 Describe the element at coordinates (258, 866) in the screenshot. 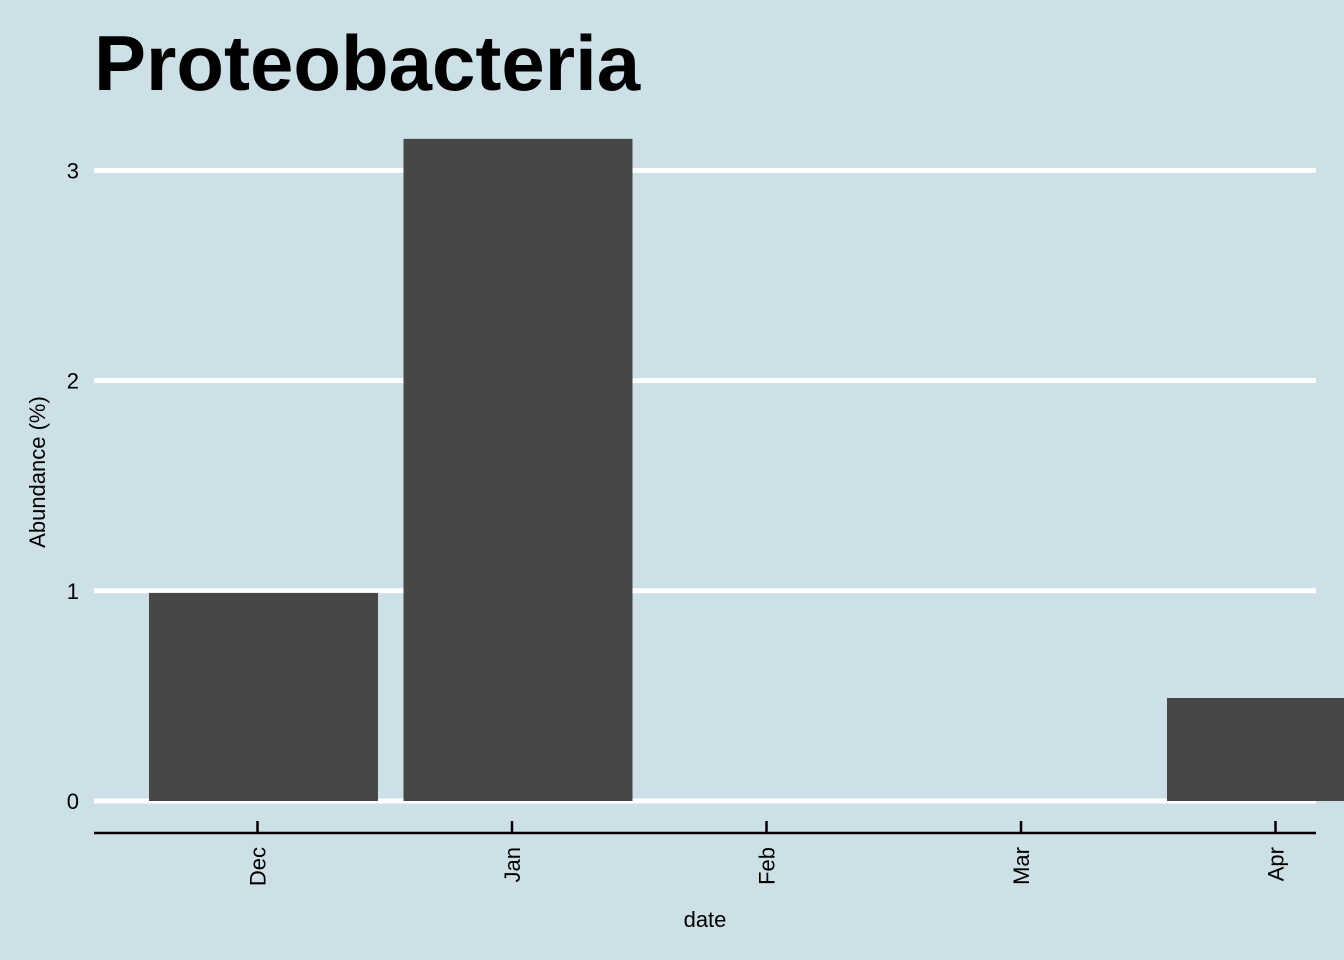

I see `x-tick-label: Dec` at that location.